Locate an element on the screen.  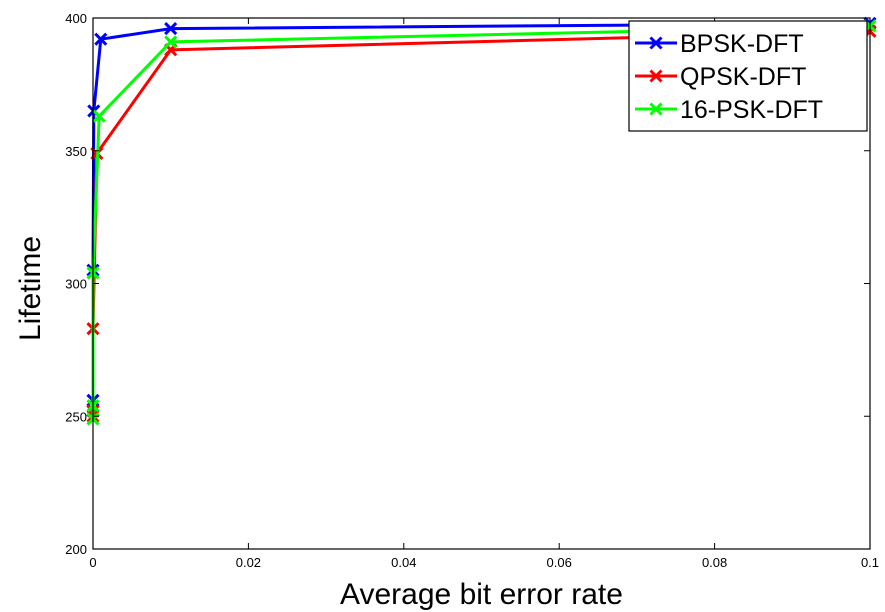
legend-entry-2: 16-PSK-DFT is located at coordinates (729, 110).